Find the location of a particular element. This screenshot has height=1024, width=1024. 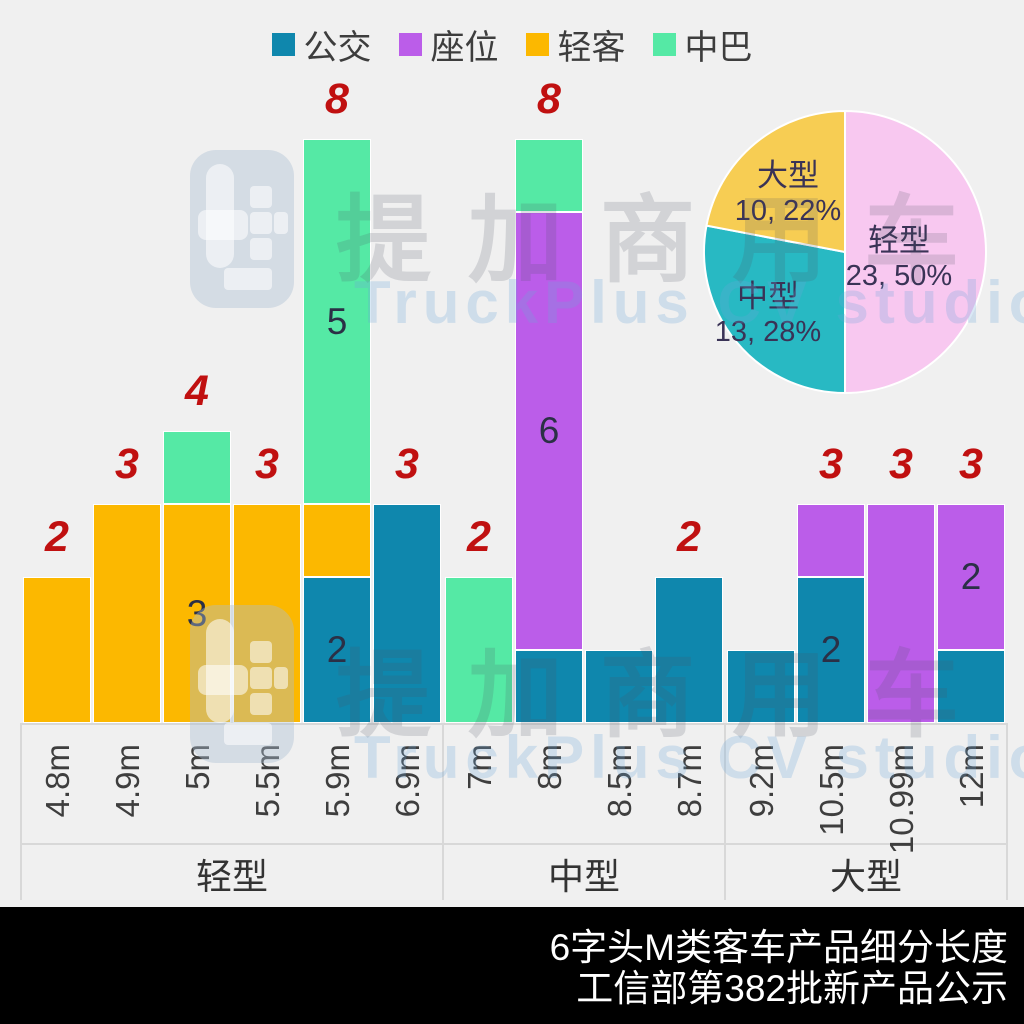

axis-tick-label: 7m is located at coordinates (479, 767).